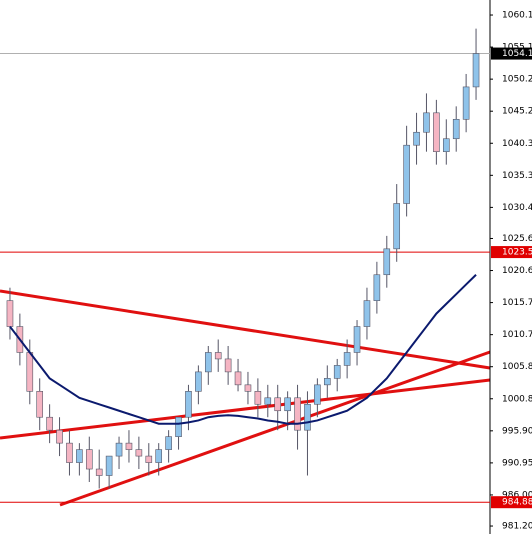 This screenshot has width=532, height=534. I want to click on y-tick-label: 981.20, so click(517, 527).